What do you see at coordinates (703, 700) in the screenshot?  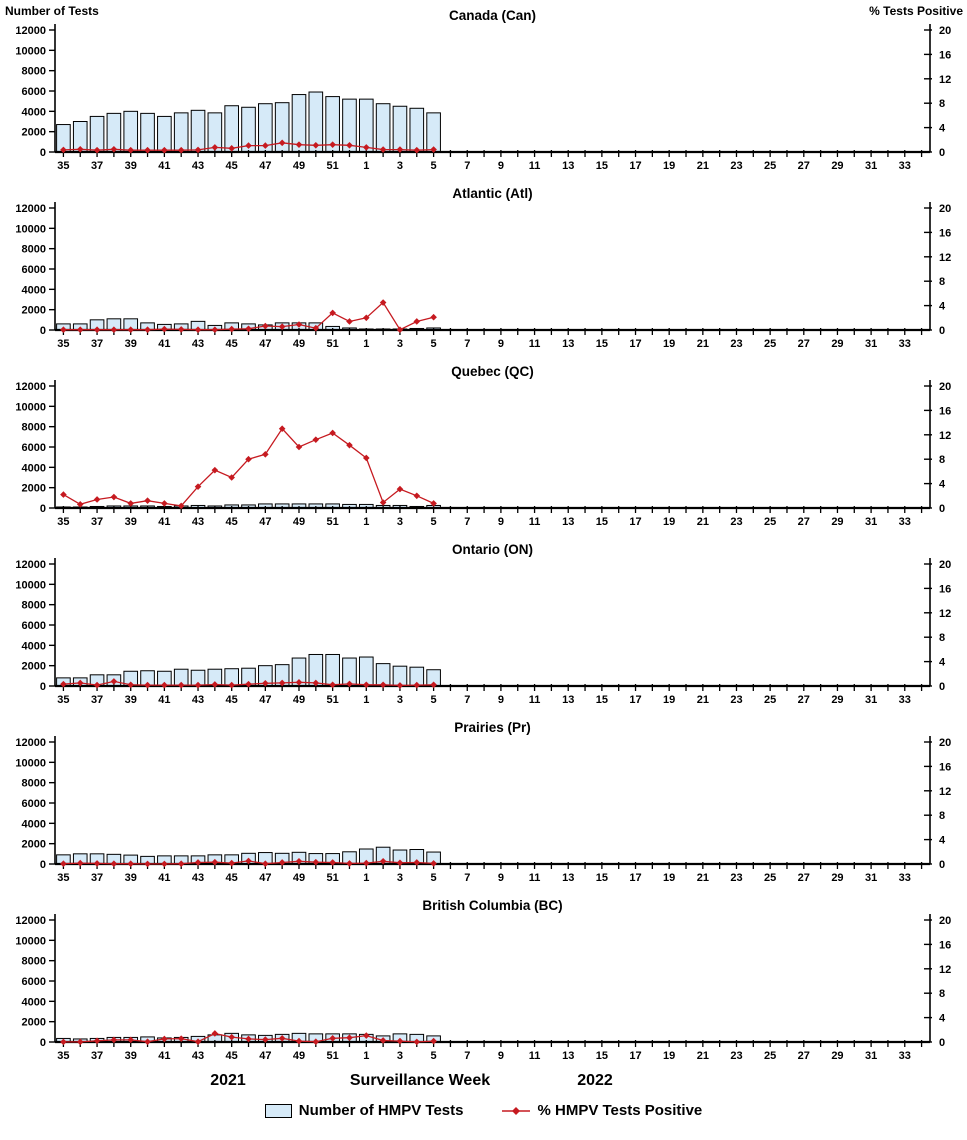 I see `x-axis-tick-label: 21` at bounding box center [703, 700].